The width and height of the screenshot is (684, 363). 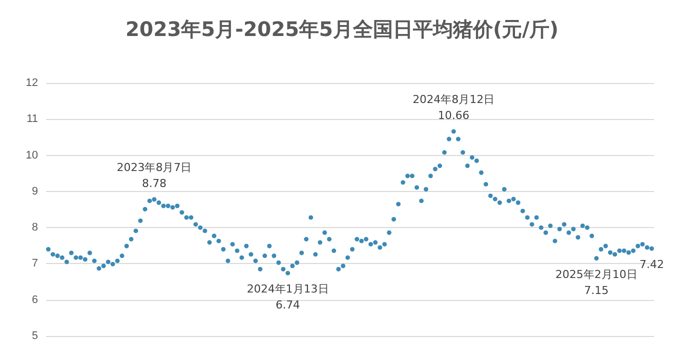 What do you see at coordinates (154, 175) in the screenshot?
I see `annotation: 2023年8月7日 8.78` at bounding box center [154, 175].